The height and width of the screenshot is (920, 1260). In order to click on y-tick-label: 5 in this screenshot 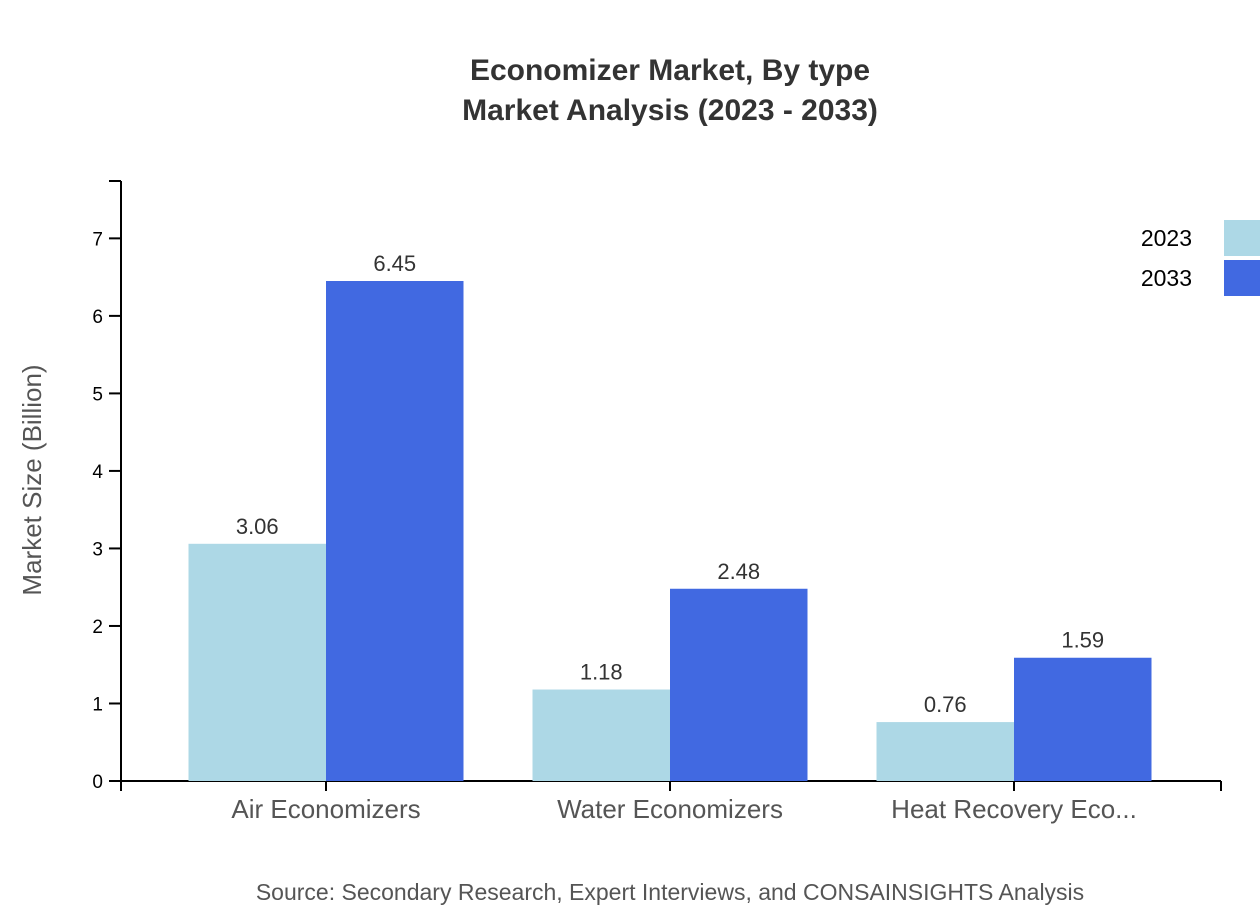, I will do `click(97, 394)`.